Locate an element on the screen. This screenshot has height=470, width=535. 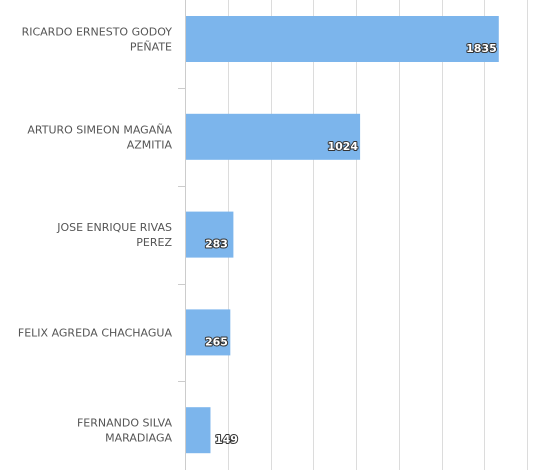
data-label: 1024 is located at coordinates (342, 146).